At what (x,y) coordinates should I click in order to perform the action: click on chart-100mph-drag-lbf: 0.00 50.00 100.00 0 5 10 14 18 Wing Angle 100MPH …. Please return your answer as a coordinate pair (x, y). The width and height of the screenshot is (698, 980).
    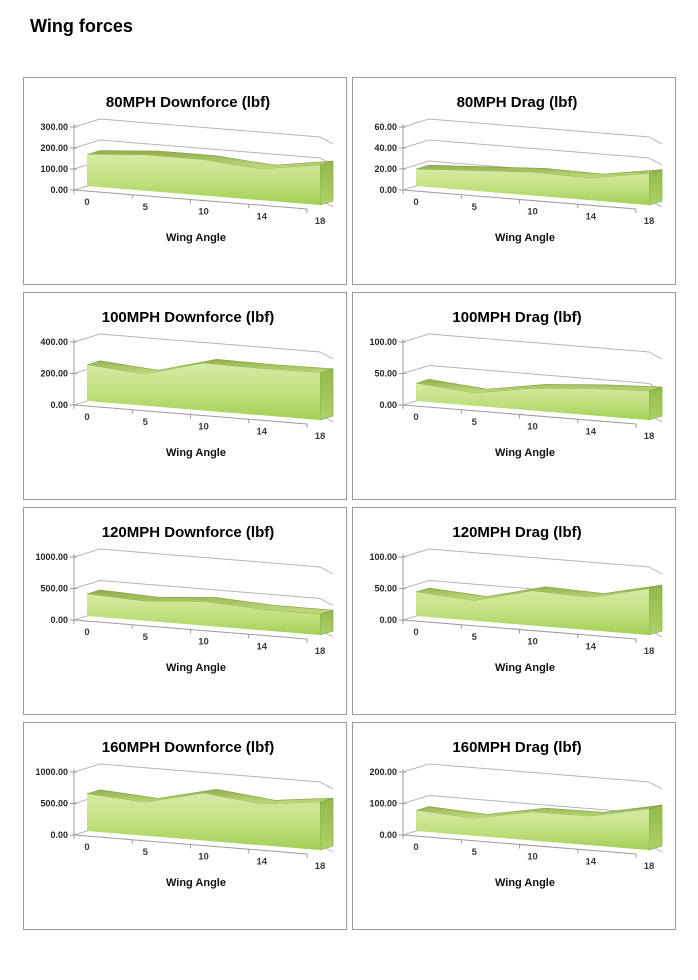
    Looking at the image, I should click on (514, 396).